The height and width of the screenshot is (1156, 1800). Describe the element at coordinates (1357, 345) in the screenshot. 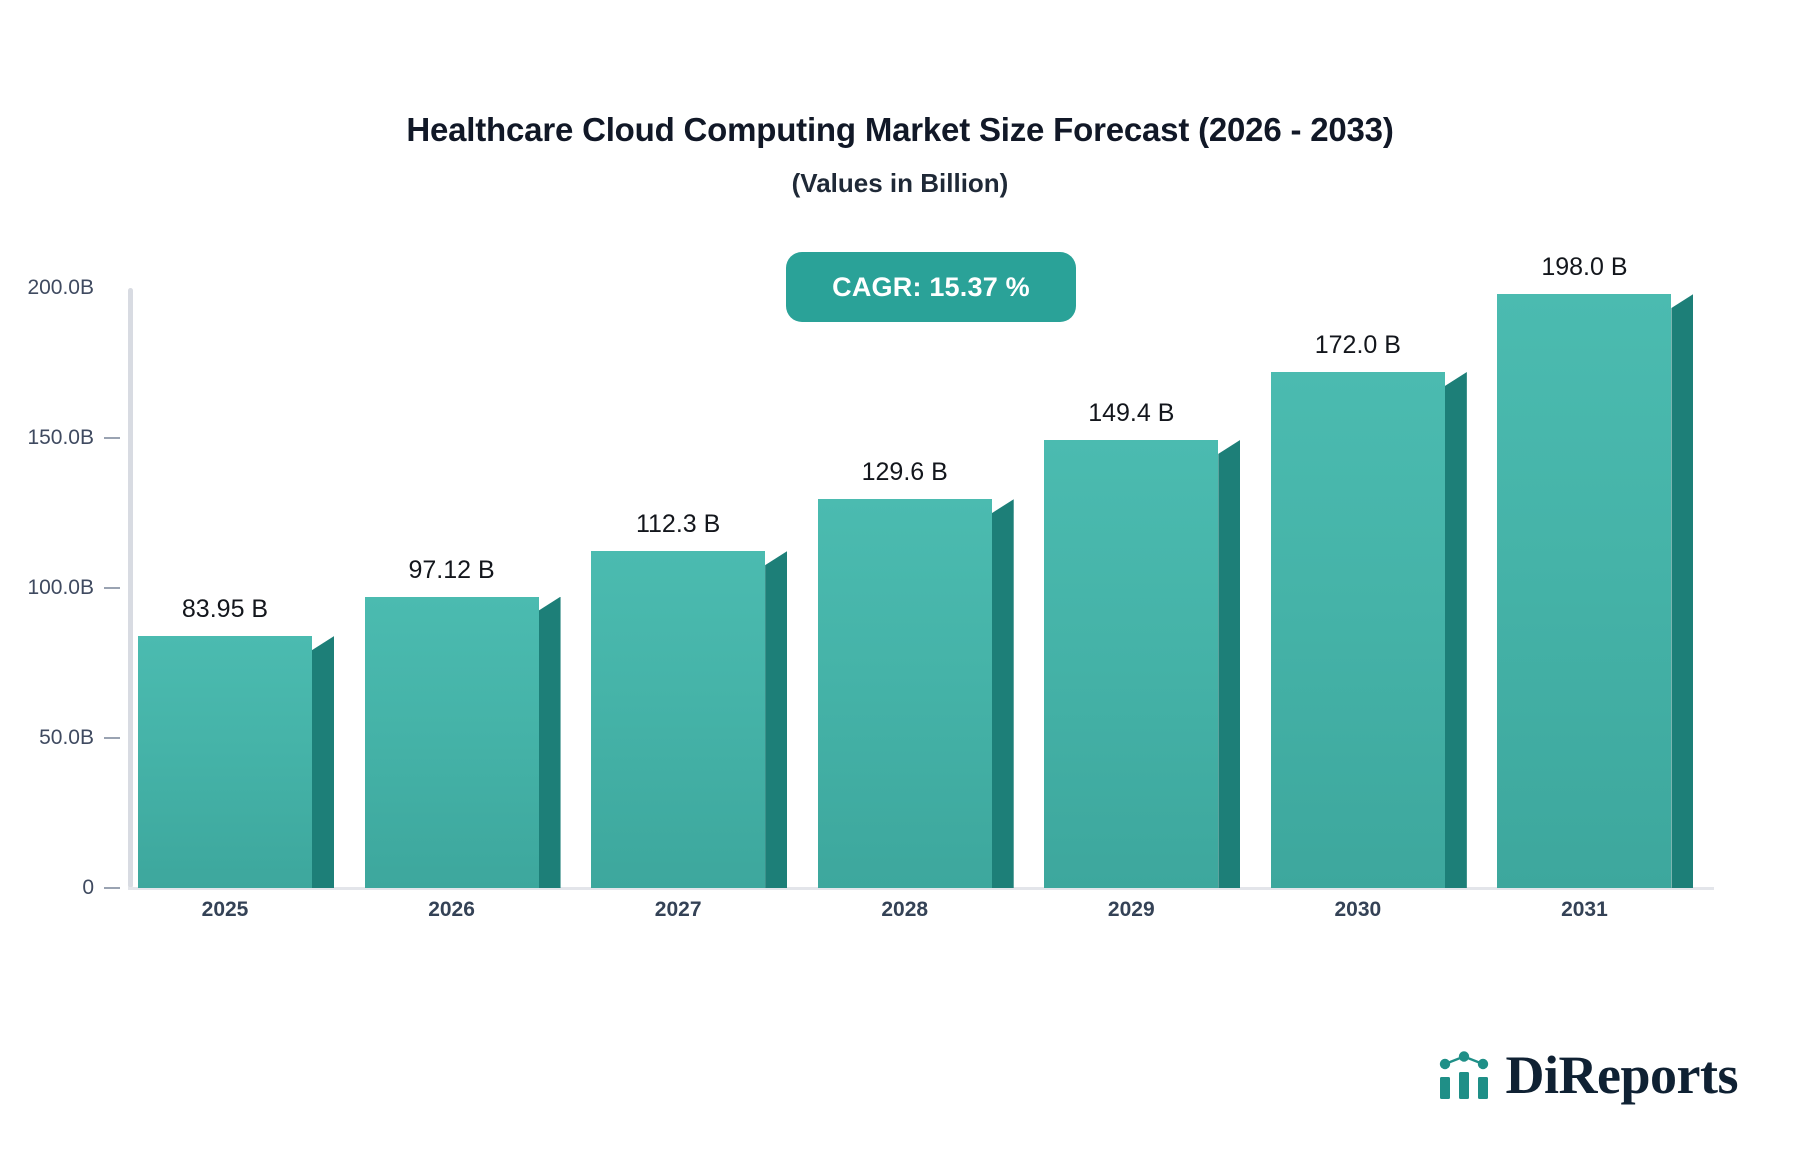

I see `bar-value-label: 172.0 B` at that location.